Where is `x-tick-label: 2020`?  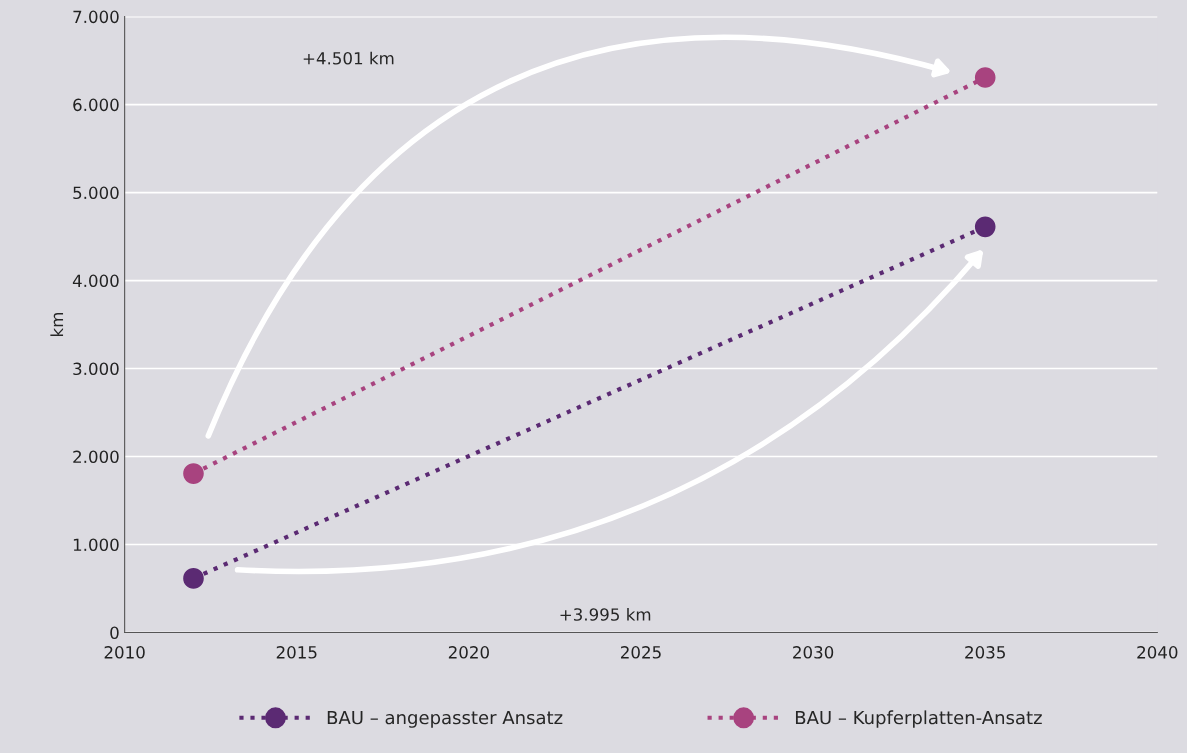
x-tick-label: 2020 is located at coordinates (468, 652).